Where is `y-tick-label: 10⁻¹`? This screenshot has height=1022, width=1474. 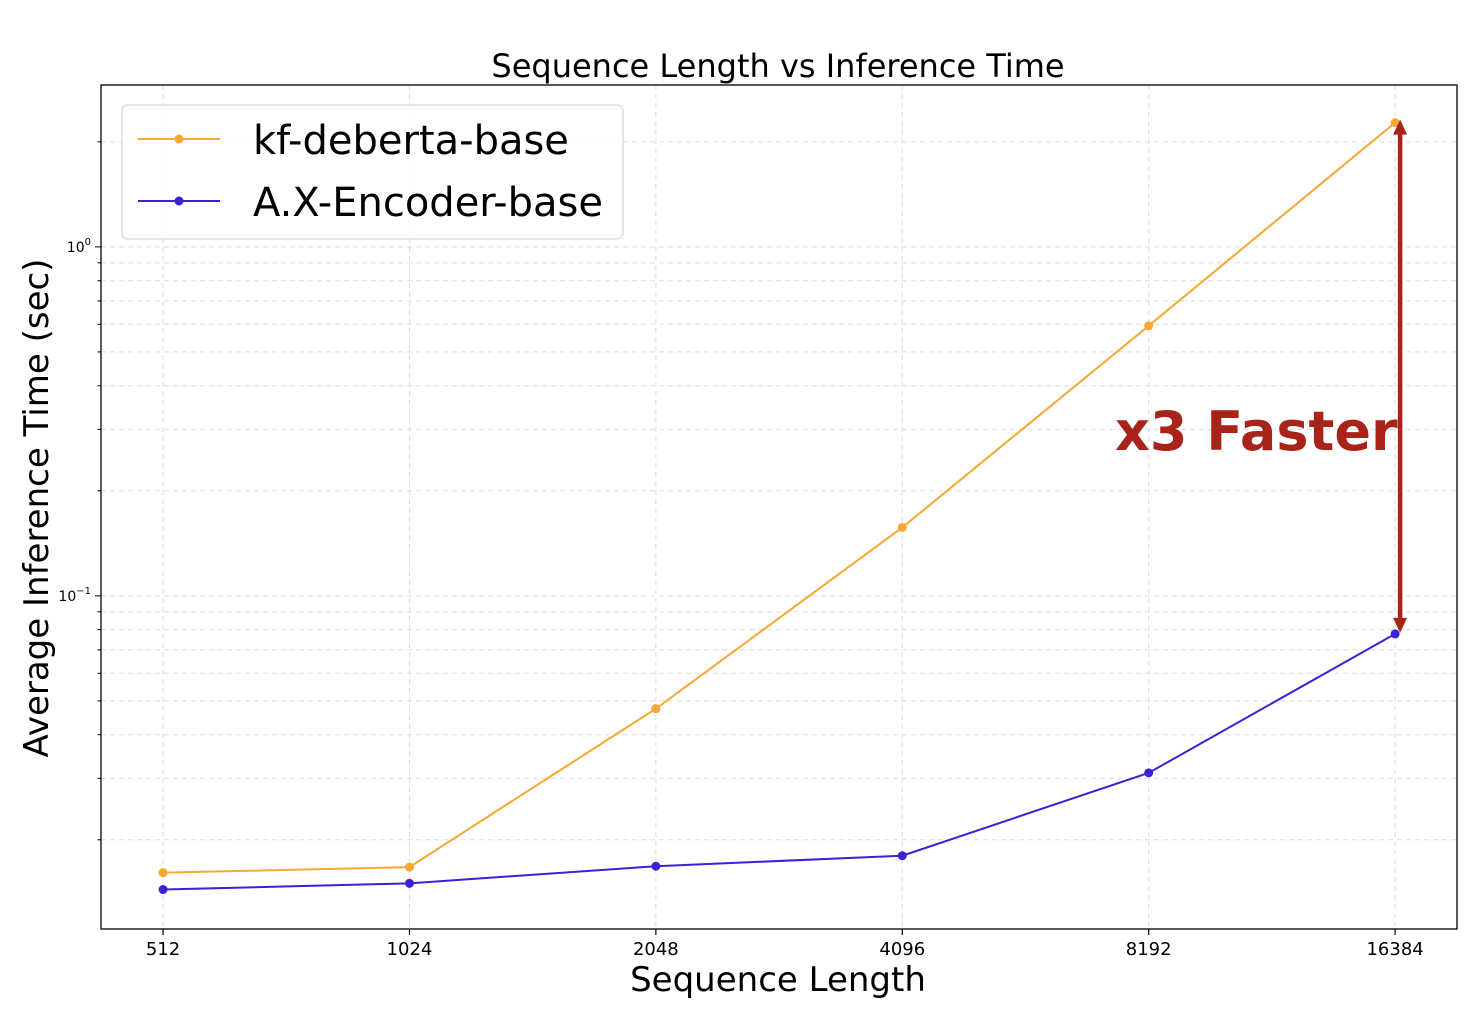 y-tick-label: 10⁻¹ is located at coordinates (74, 595).